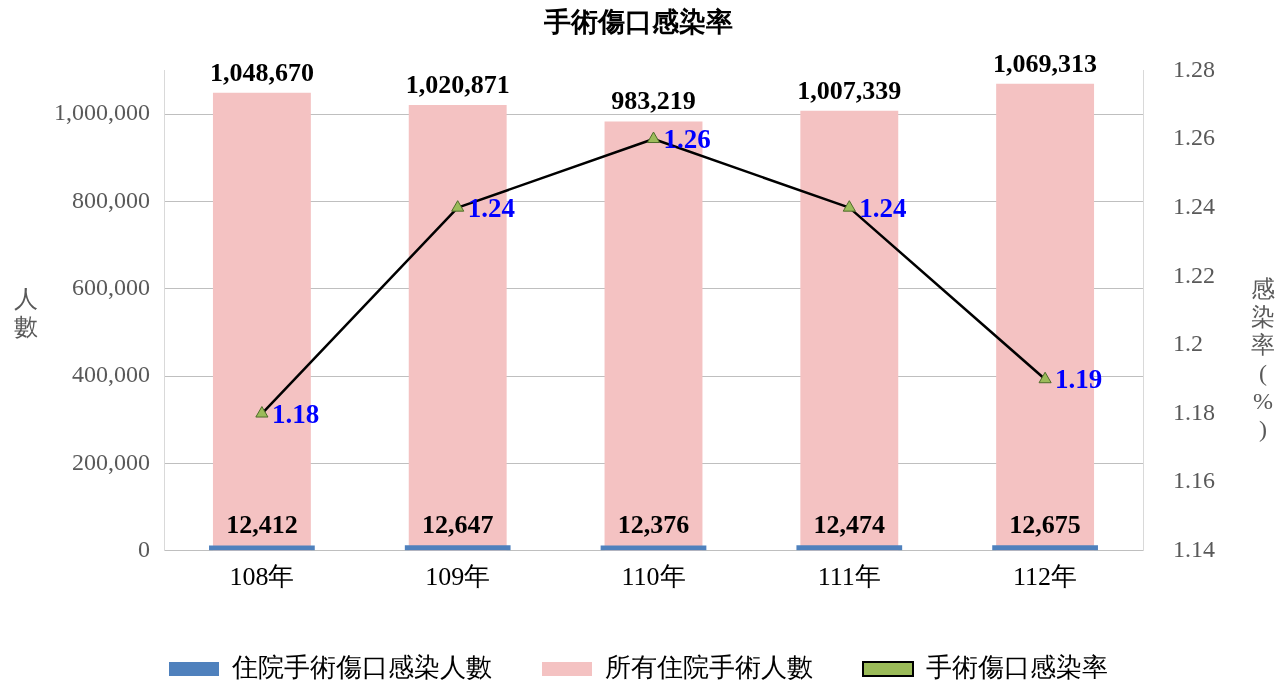 This screenshot has height=692, width=1287. What do you see at coordinates (295, 413) in the screenshot?
I see `data-label: 1.18` at bounding box center [295, 413].